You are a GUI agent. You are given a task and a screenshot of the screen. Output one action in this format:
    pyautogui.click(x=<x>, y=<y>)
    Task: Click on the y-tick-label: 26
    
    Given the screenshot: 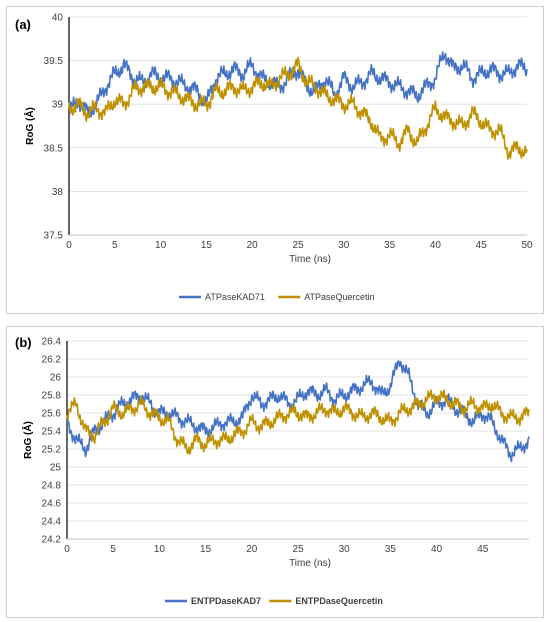 What is the action you would take?
    pyautogui.click(x=56, y=378)
    